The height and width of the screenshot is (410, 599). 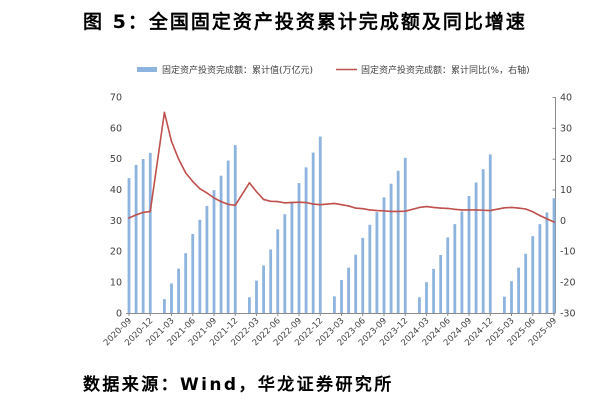 I want to click on y-left-tick-label: 0, so click(x=119, y=313).